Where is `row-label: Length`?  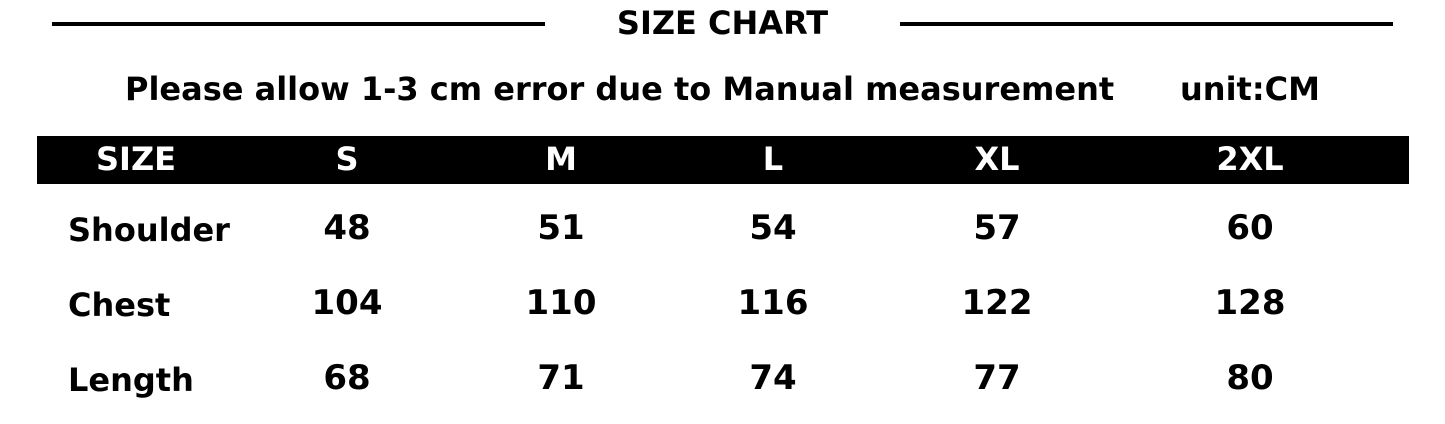
row-label: Length is located at coordinates (131, 380).